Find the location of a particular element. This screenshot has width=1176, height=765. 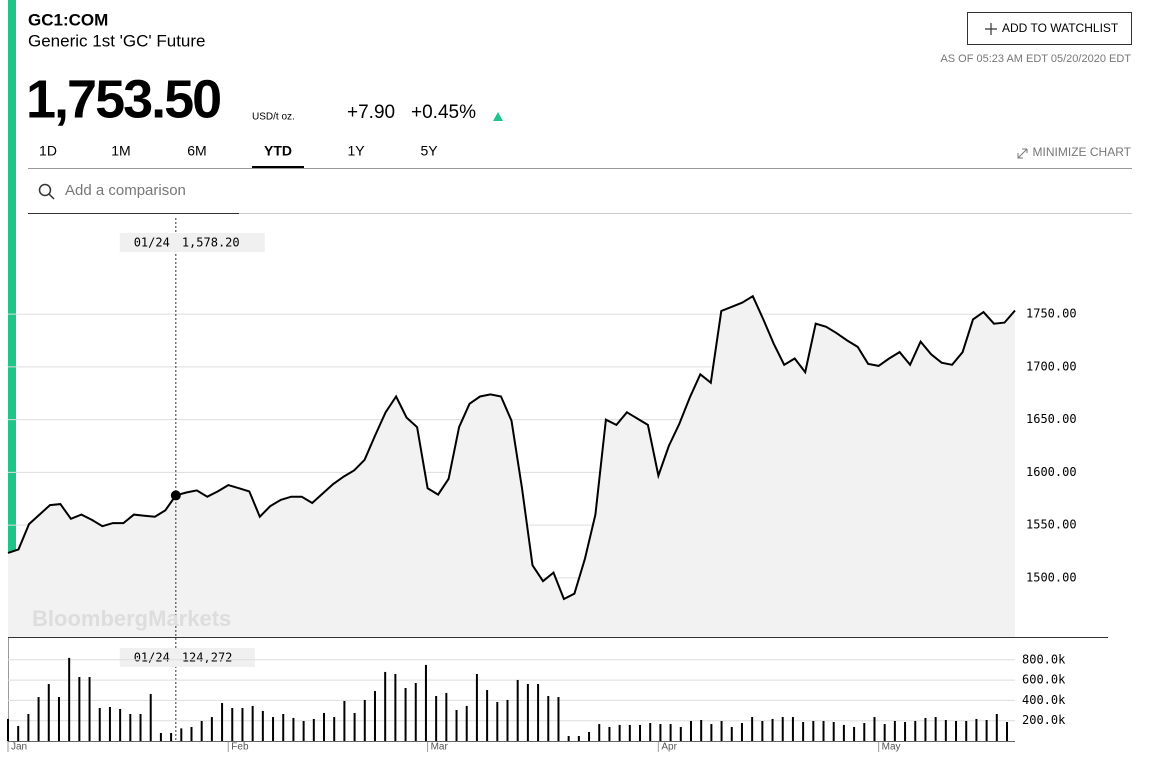

y-tick-label: 800.0k is located at coordinates (1044, 659).